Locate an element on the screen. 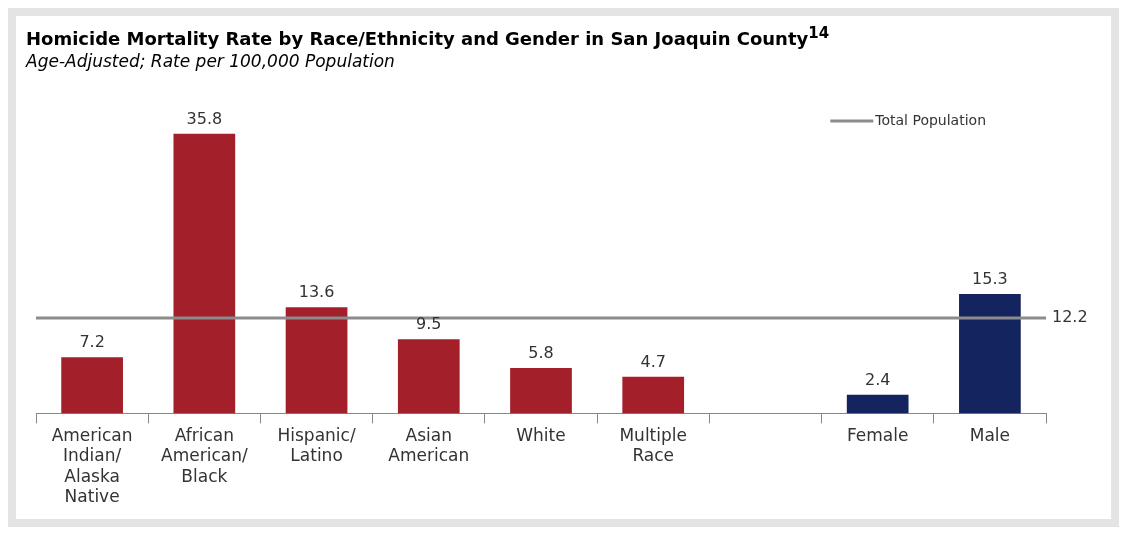  data-label: 2.4 is located at coordinates (877, 379).